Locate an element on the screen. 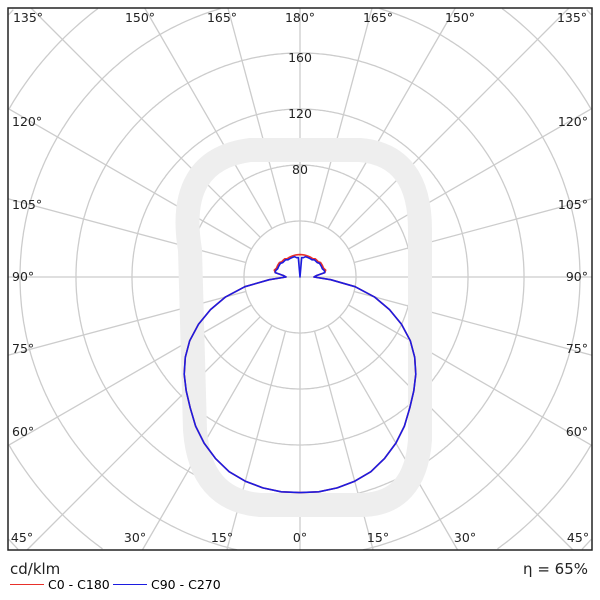  unit-label: cd/klm is located at coordinates (35, 569).